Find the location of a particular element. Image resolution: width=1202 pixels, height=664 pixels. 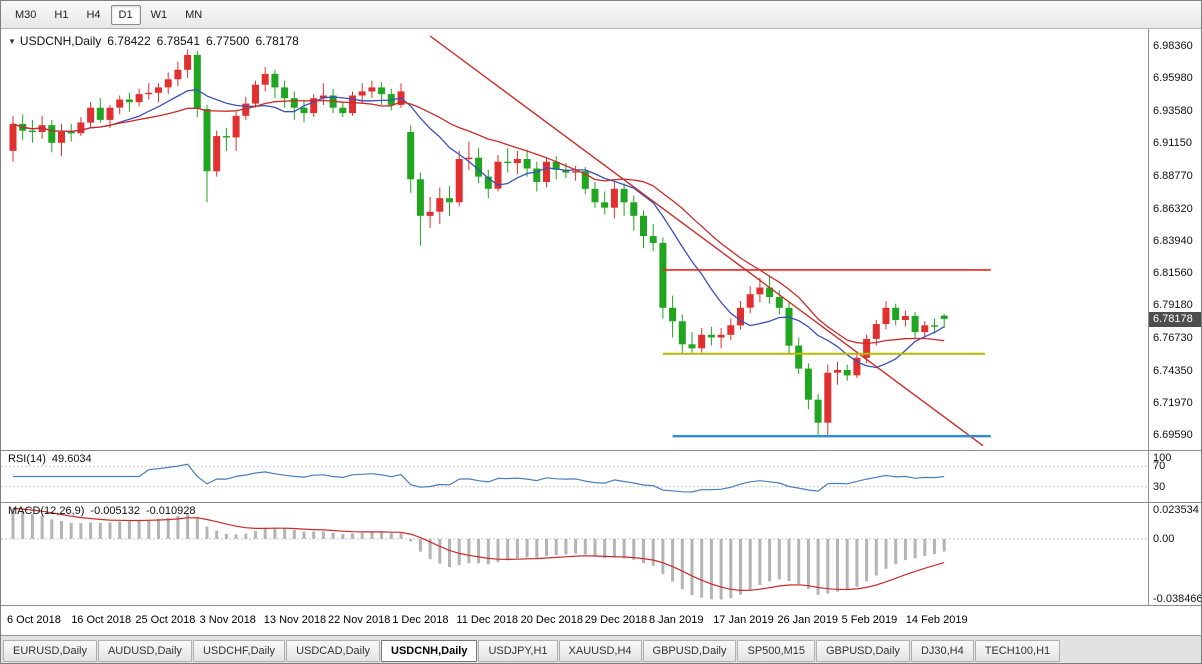

timeframe-button-h4: H4 is located at coordinates (93, 14).